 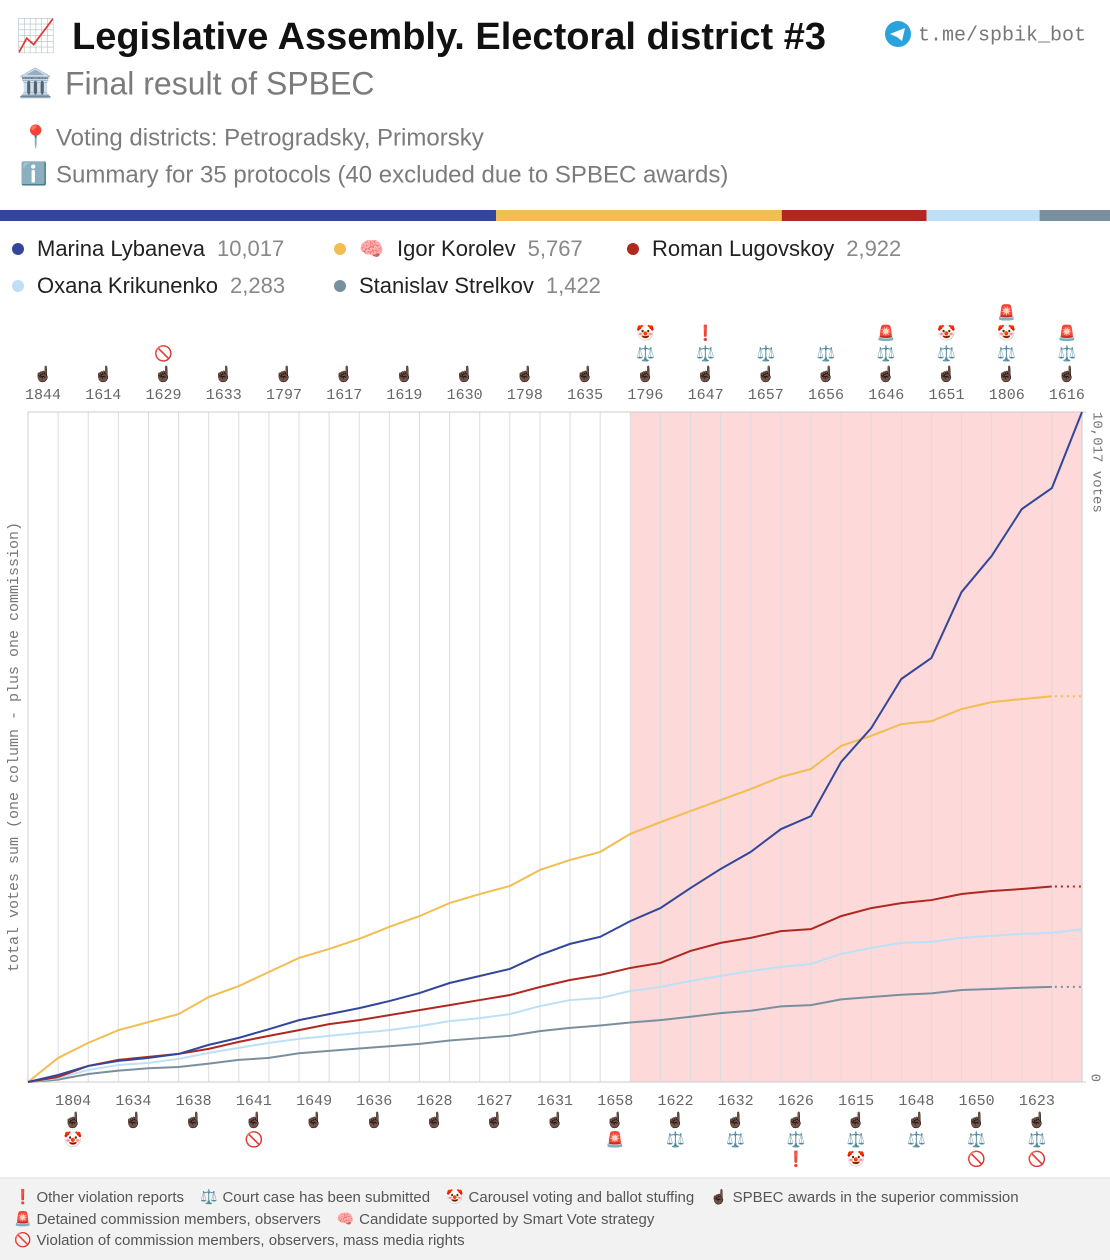 I want to click on marker-legend-label: Other violation reports, so click(x=110, y=1197).